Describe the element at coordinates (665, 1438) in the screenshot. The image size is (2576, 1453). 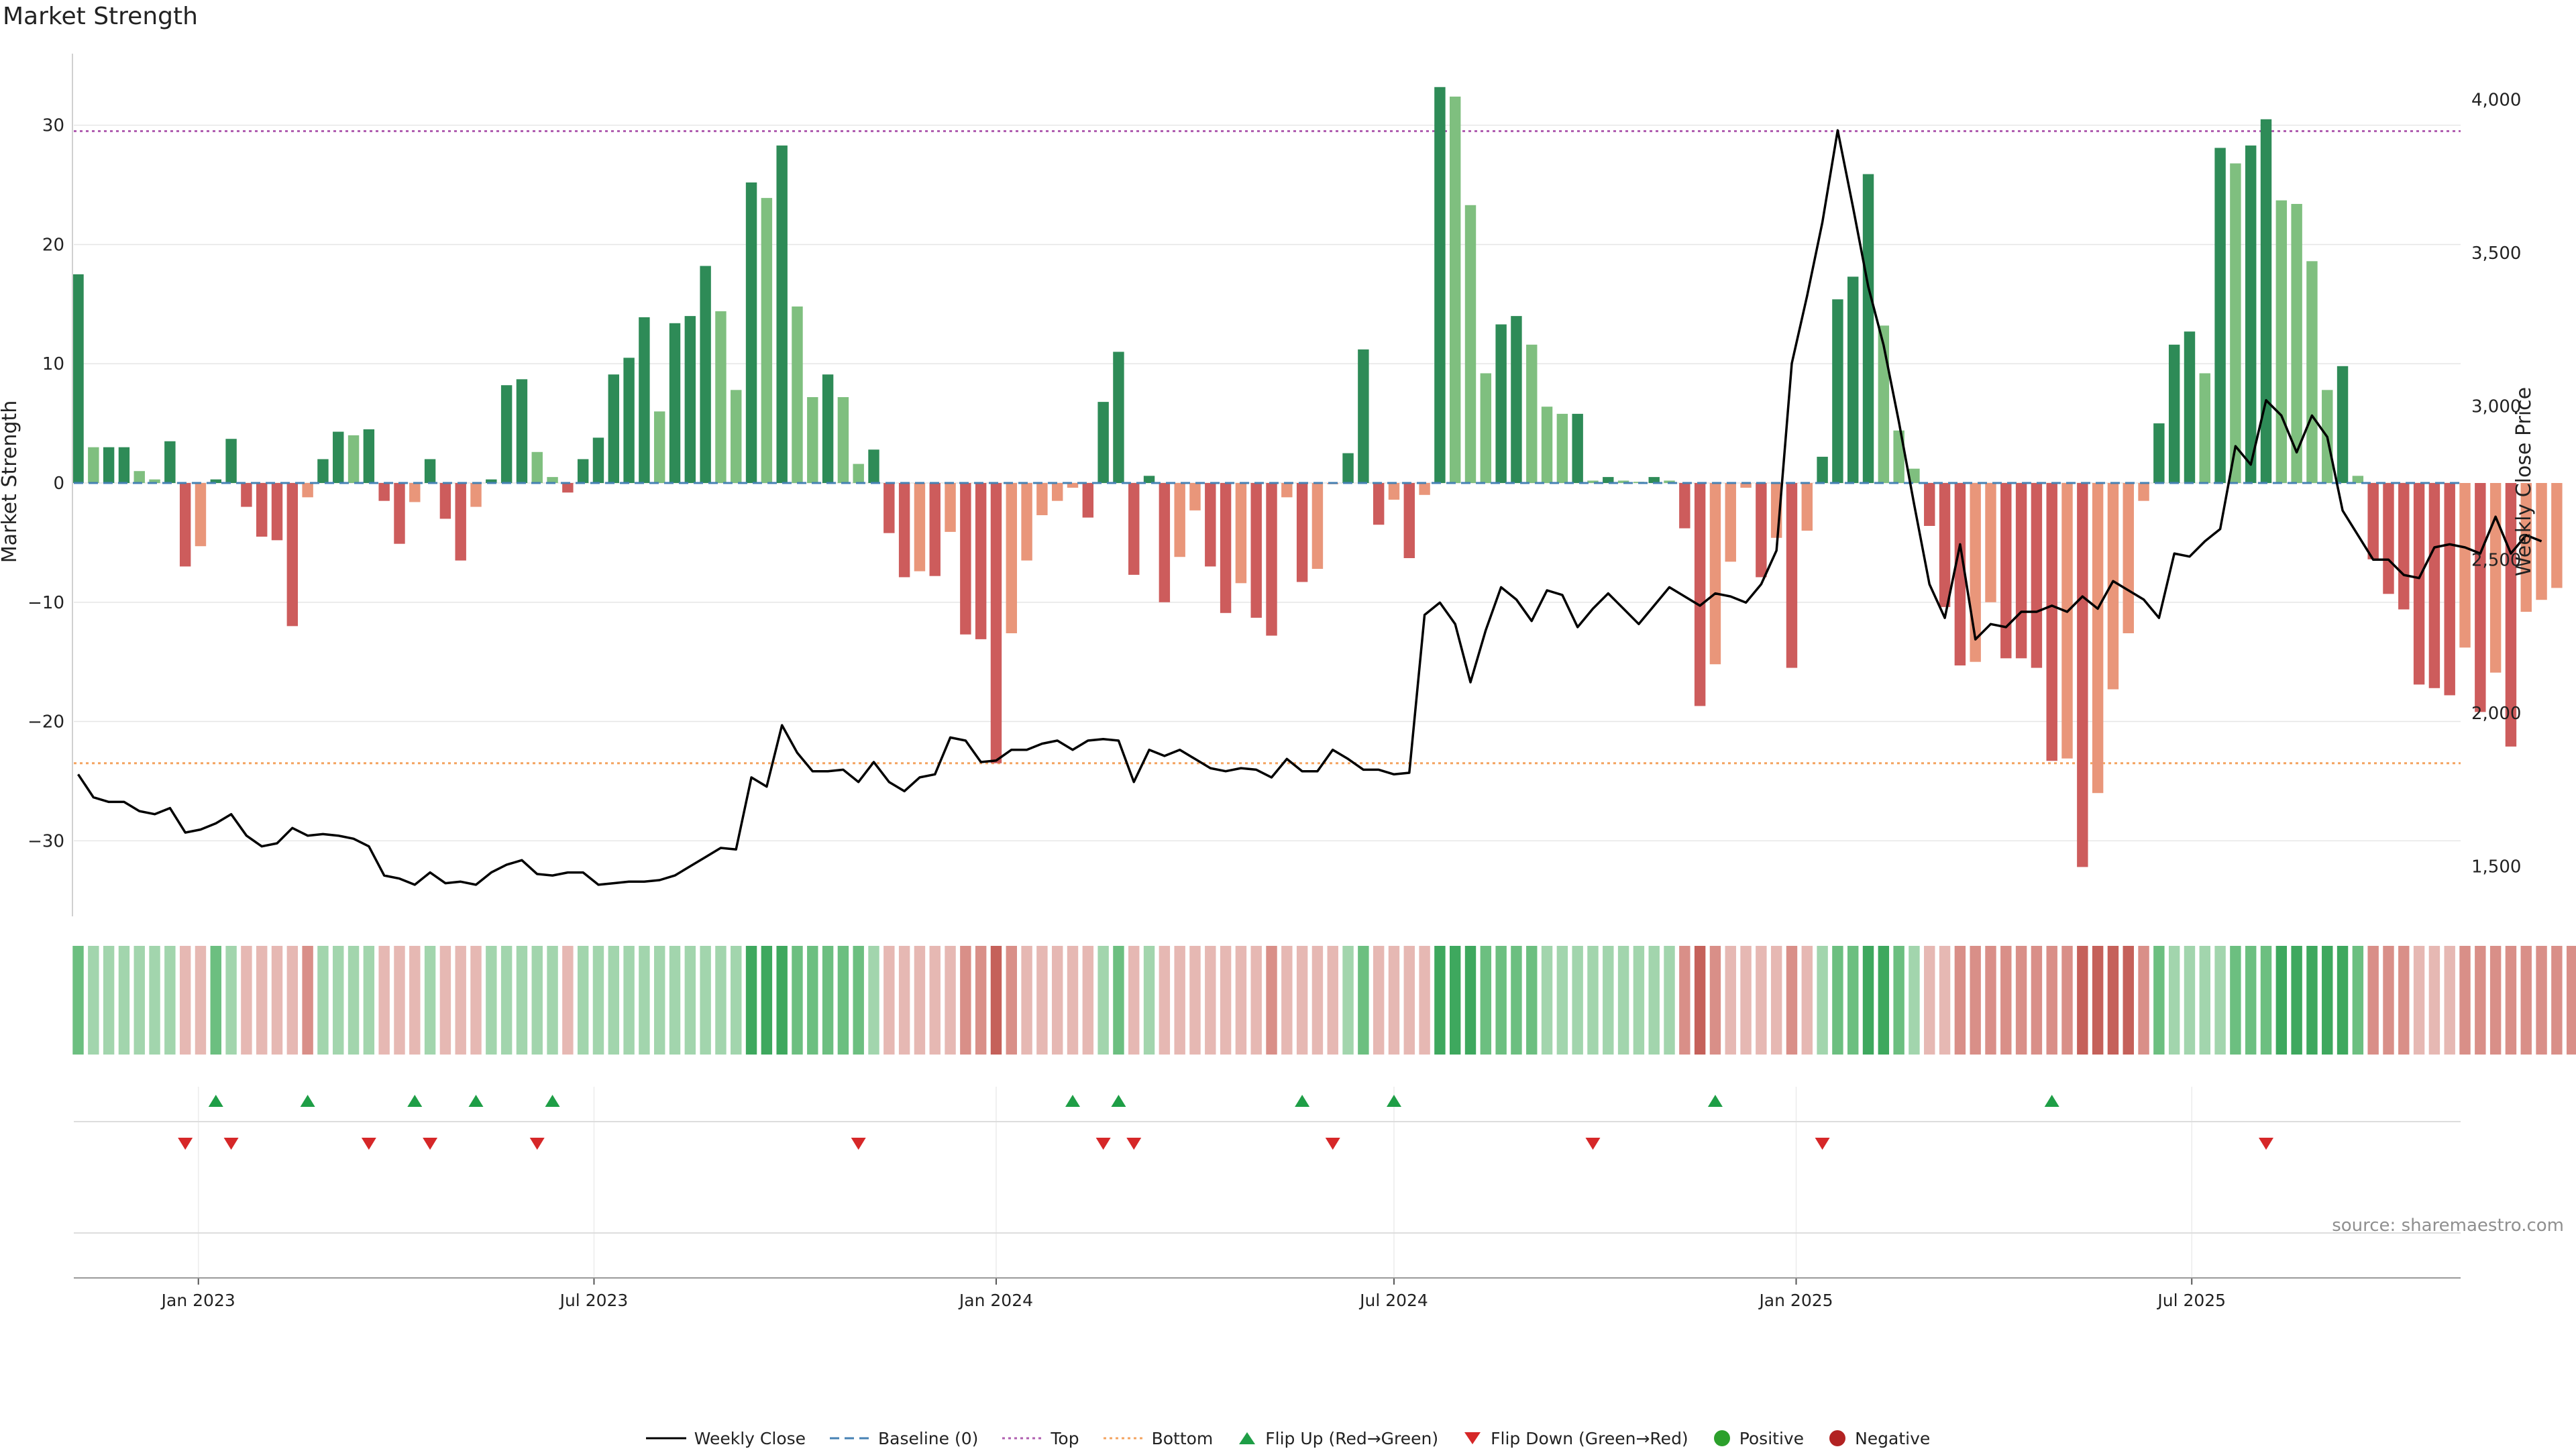
I see `line-swatch-icon` at that location.